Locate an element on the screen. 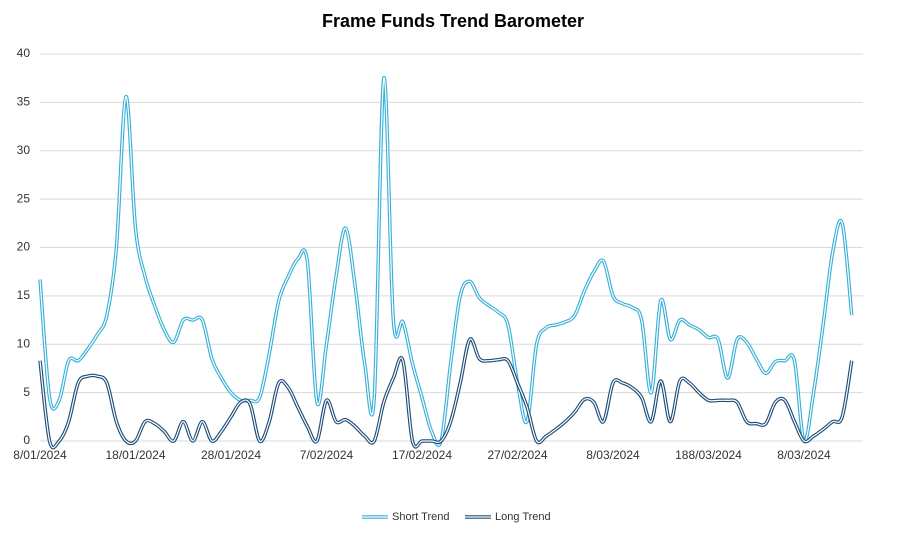 The width and height of the screenshot is (897, 533). x-tick-label: 188/03/2024 is located at coordinates (708, 455).